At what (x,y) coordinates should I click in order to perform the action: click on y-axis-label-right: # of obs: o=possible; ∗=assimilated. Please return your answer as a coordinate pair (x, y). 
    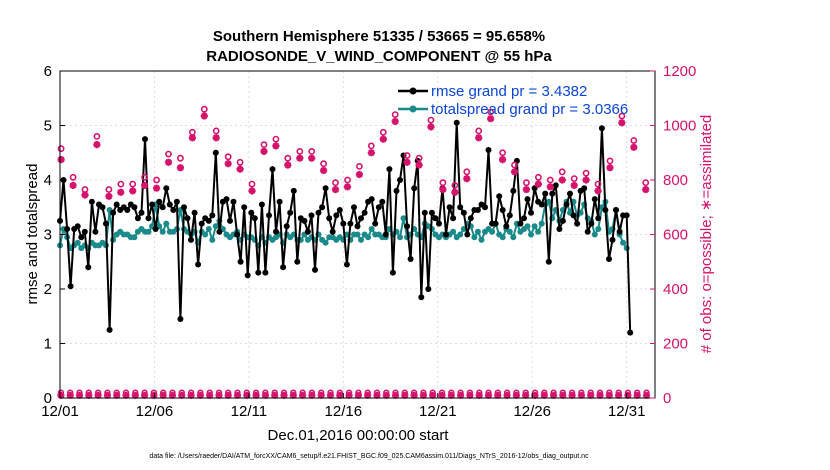
    Looking at the image, I should click on (706, 234).